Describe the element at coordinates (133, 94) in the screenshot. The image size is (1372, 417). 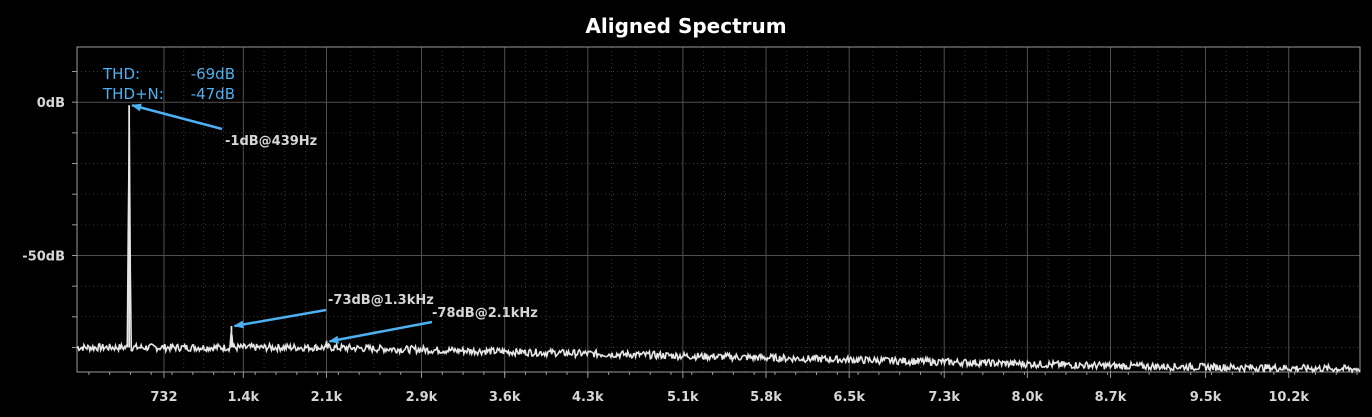
I see `stat-label: THD+N:` at that location.